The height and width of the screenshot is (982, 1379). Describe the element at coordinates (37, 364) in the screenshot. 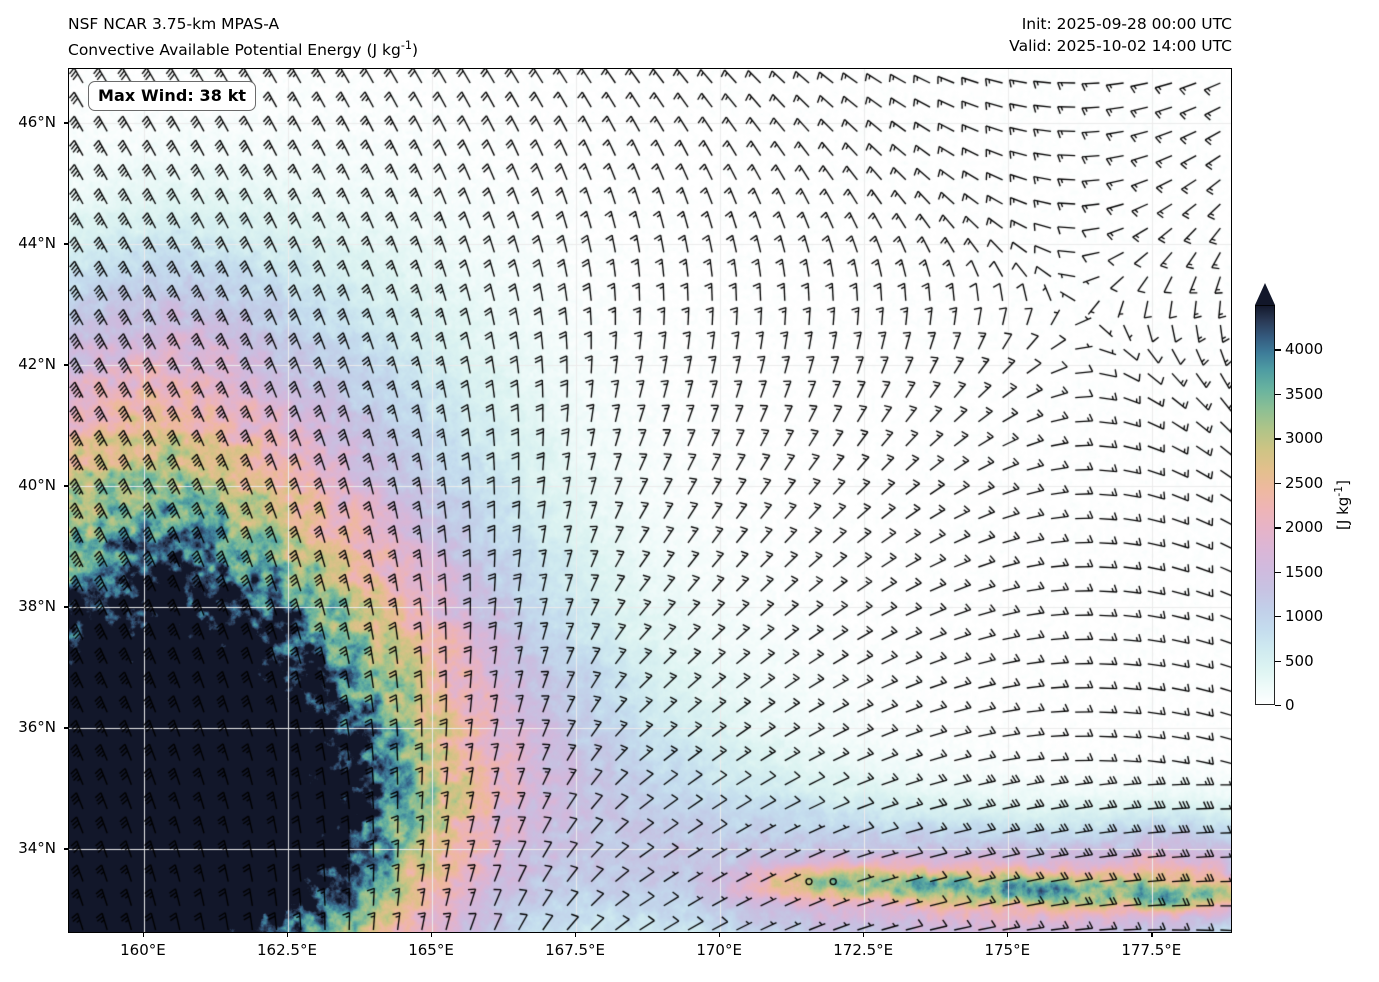

I see `y-tick-label: 42°N` at that location.